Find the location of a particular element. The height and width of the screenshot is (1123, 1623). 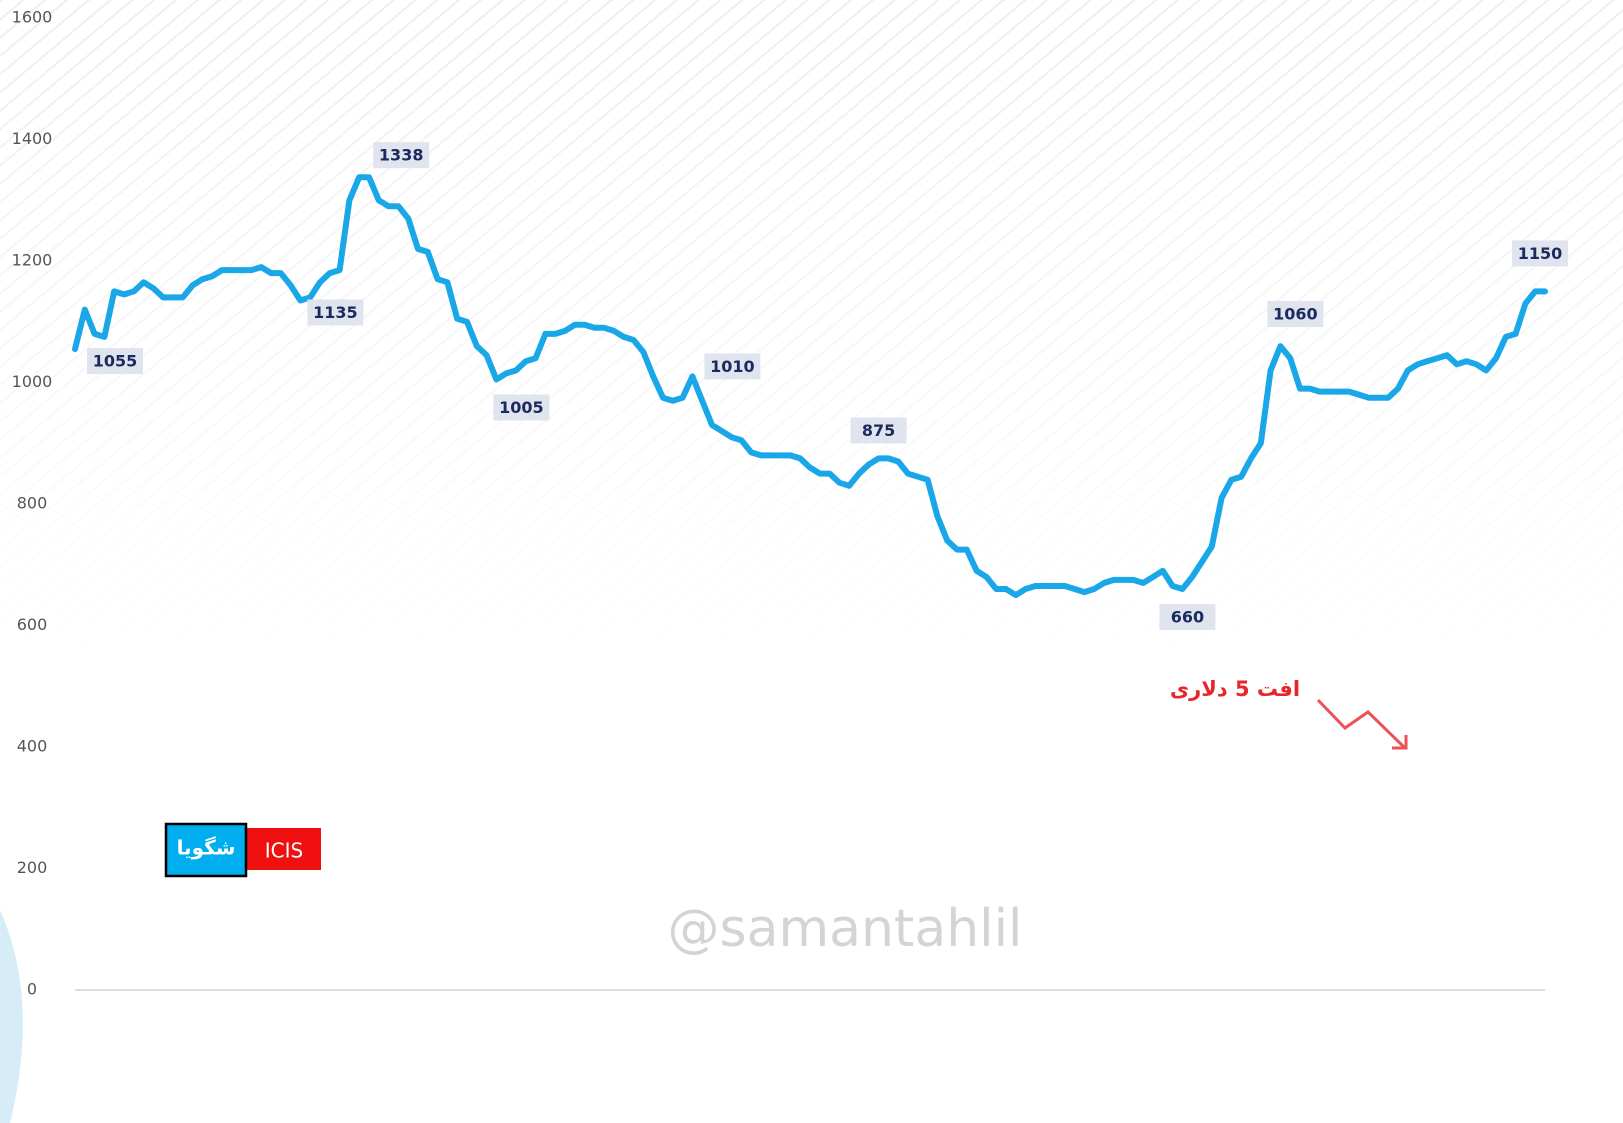

legend-label: ICIS is located at coordinates (284, 851).